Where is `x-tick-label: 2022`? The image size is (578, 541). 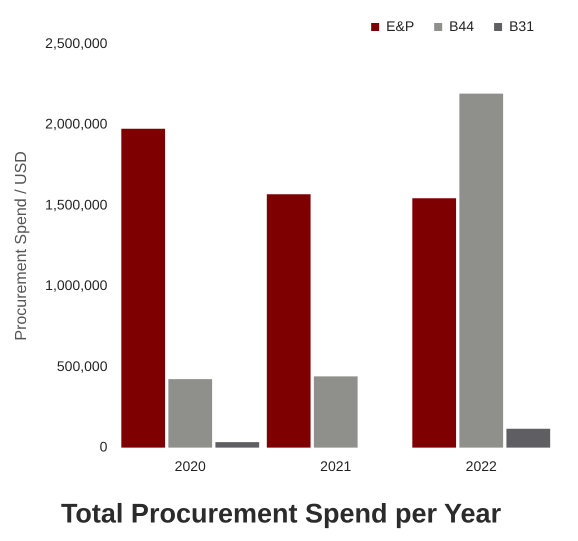
x-tick-label: 2022 is located at coordinates (482, 466).